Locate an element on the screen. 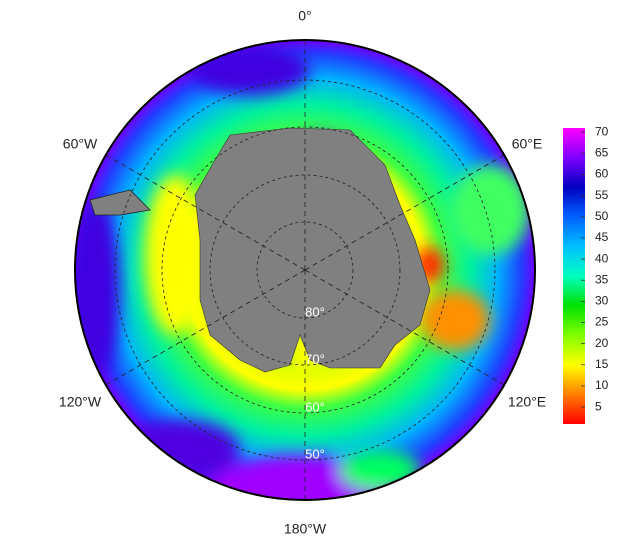 The width and height of the screenshot is (625, 557). longitude-label: 180°W is located at coordinates (305, 529).